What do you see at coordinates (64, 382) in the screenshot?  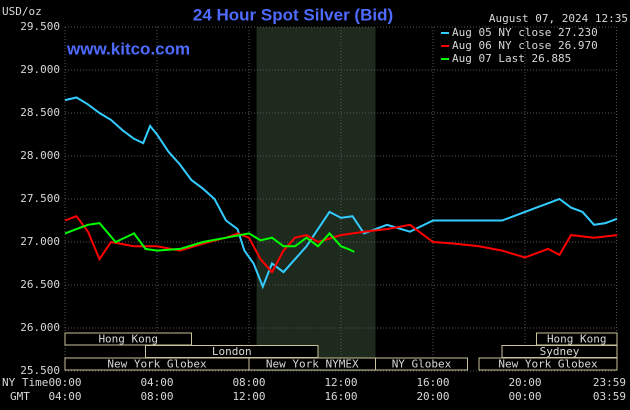 I see `x-tick-label: 00:00` at bounding box center [64, 382].